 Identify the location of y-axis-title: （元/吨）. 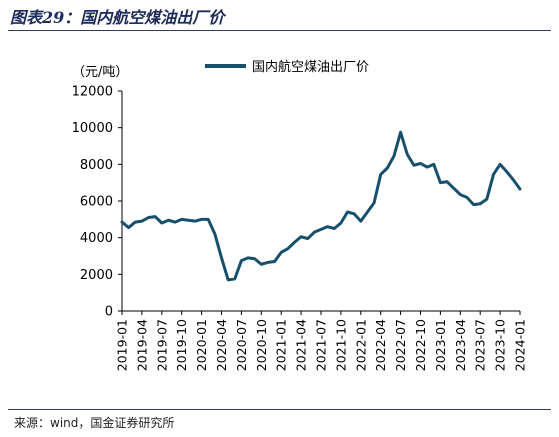
(100, 72).